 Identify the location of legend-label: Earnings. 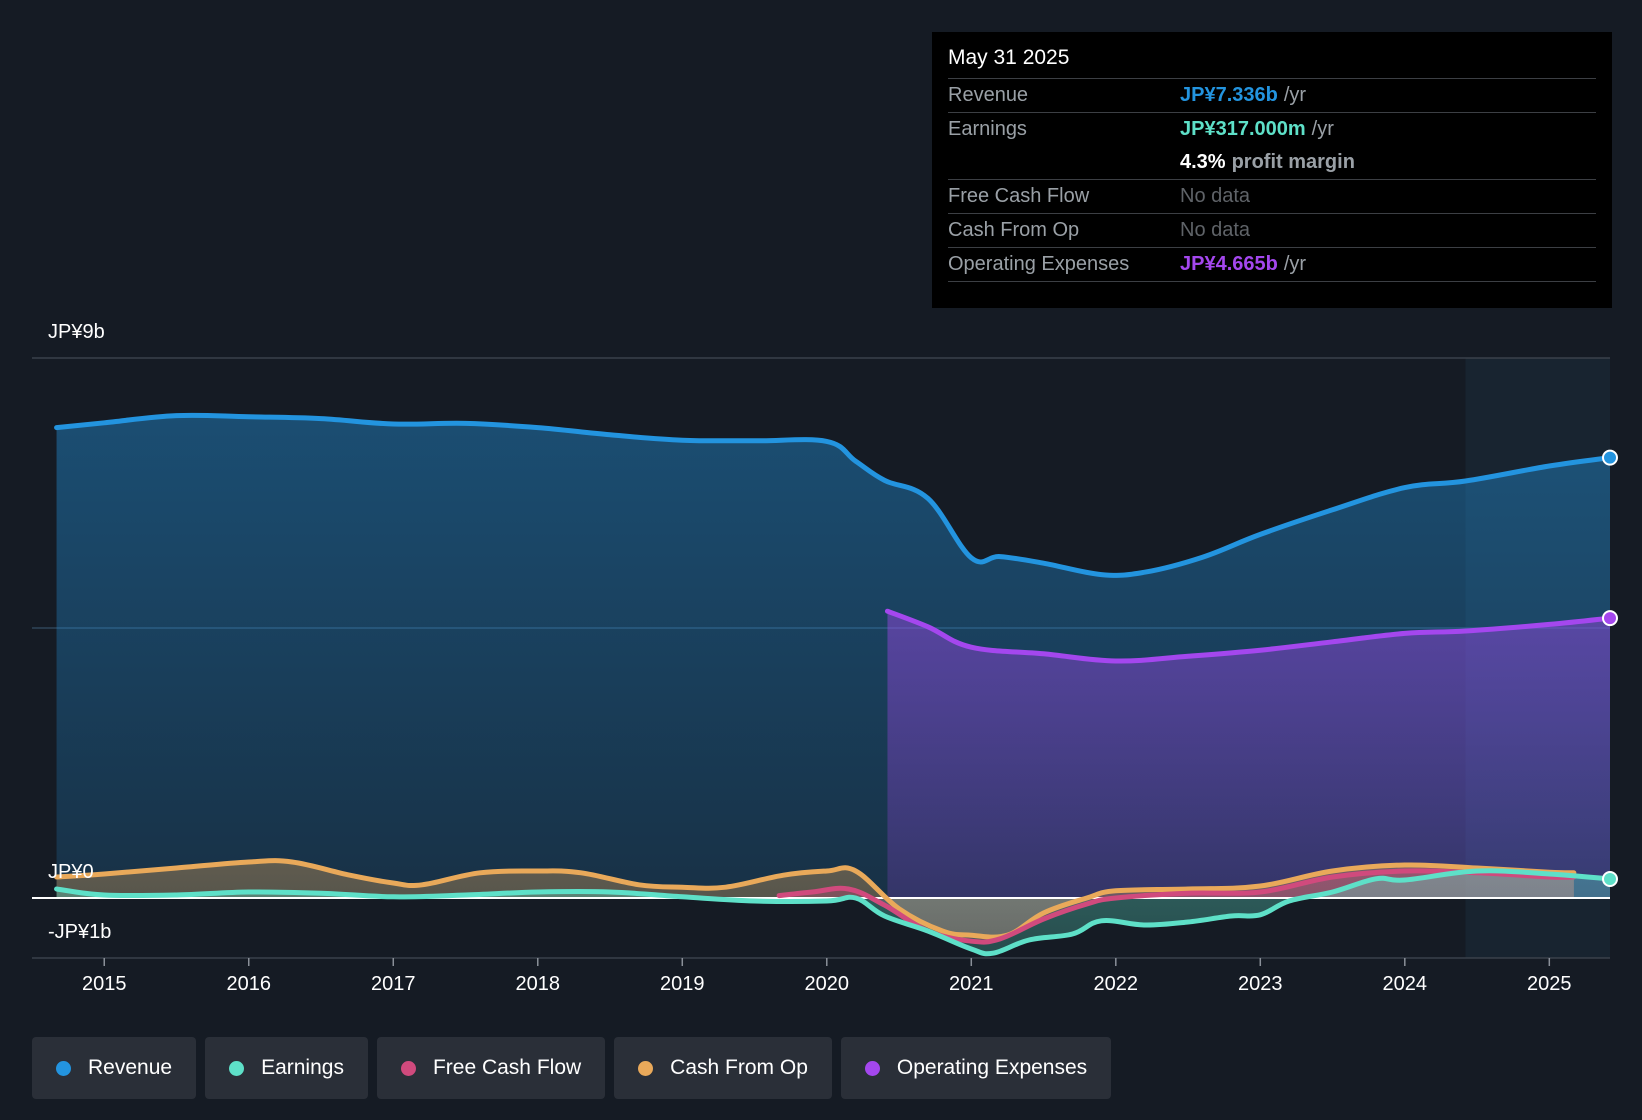
(302, 1067).